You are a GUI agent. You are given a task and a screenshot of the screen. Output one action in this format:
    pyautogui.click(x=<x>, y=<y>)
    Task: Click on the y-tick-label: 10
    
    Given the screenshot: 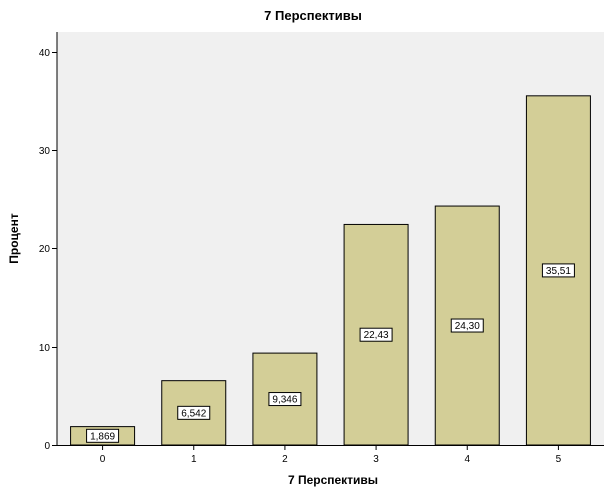 What is the action you would take?
    pyautogui.click(x=45, y=348)
    